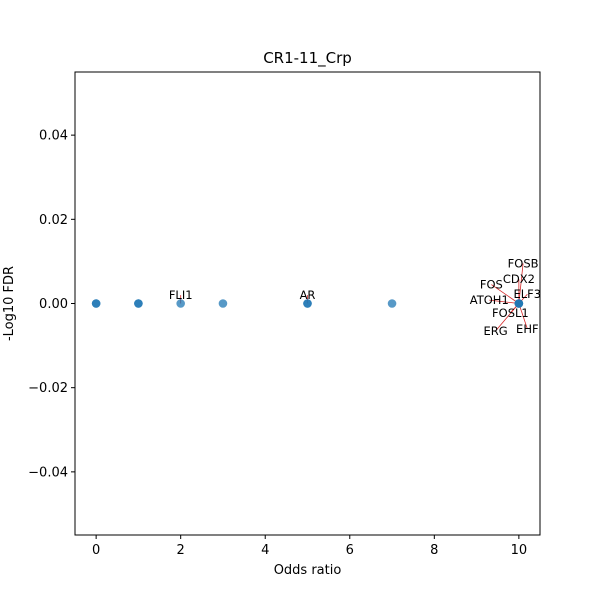 This screenshot has width=600, height=600. I want to click on x-tick-label: 4, so click(265, 550).